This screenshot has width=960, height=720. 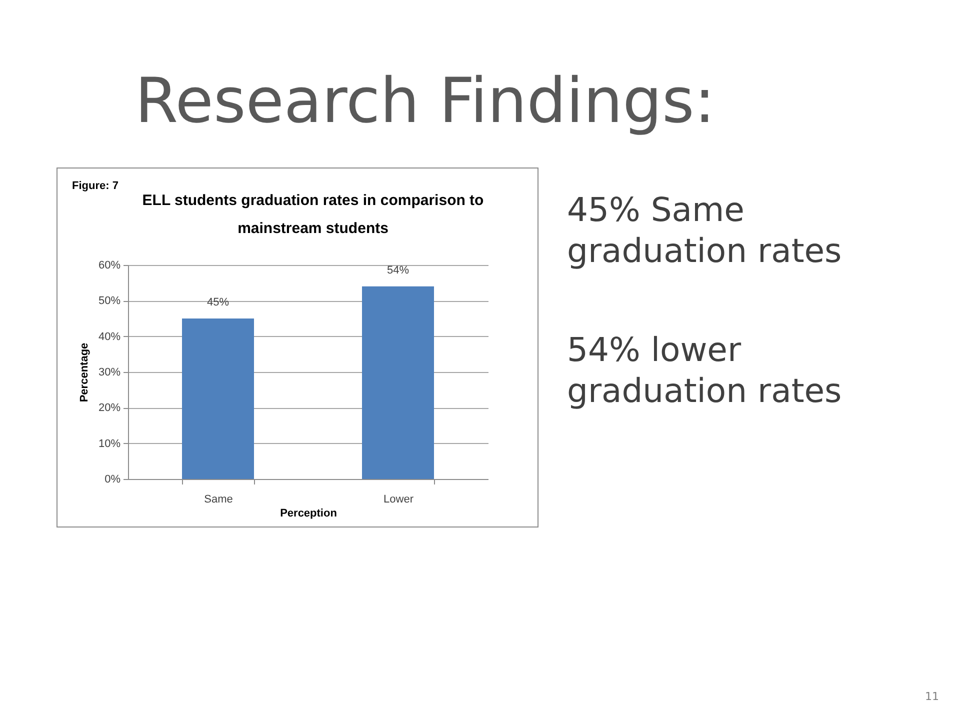 What do you see at coordinates (425, 100) in the screenshot?
I see `text: Research Findings:` at bounding box center [425, 100].